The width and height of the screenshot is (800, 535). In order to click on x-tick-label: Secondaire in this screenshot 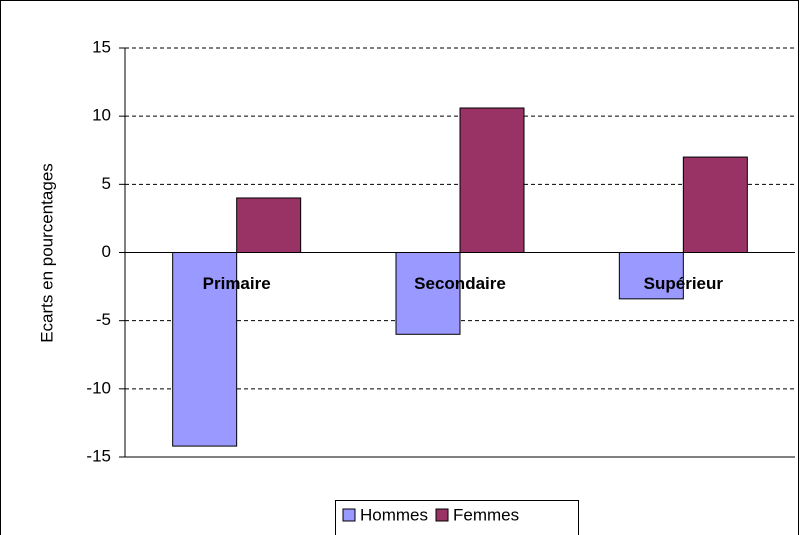, I will do `click(460, 283)`.